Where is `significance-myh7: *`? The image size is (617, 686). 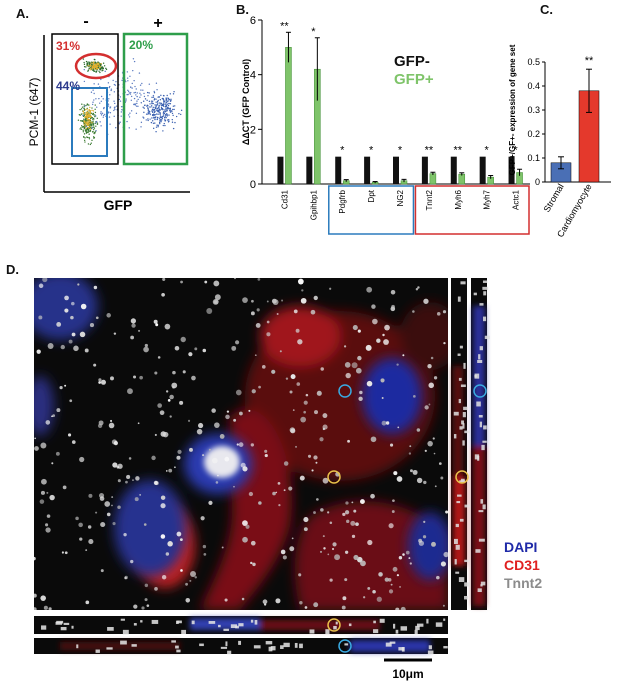
significance-myh7: * is located at coordinates (487, 151).